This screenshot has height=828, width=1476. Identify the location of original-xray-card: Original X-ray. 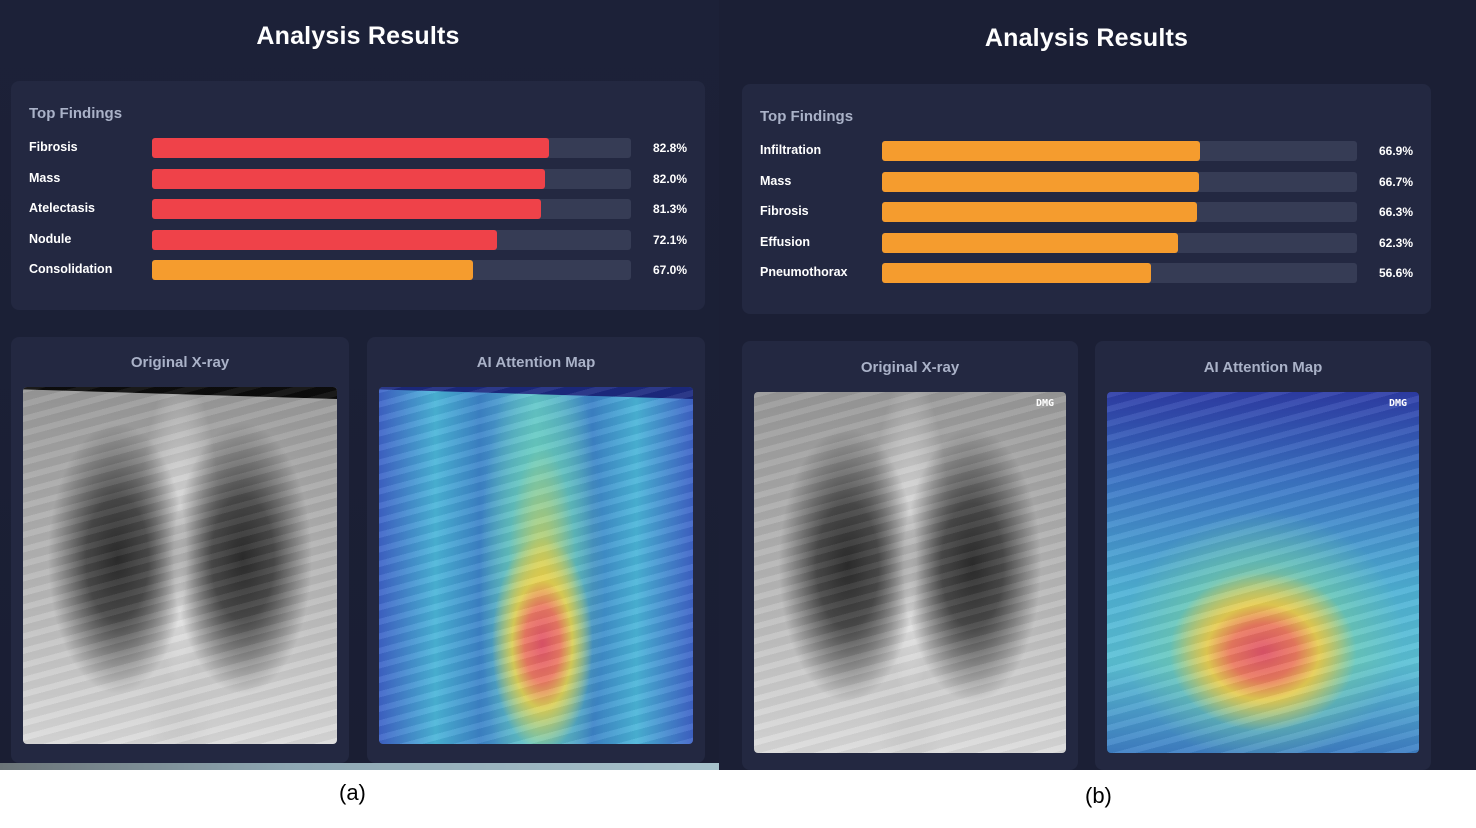
(180, 550).